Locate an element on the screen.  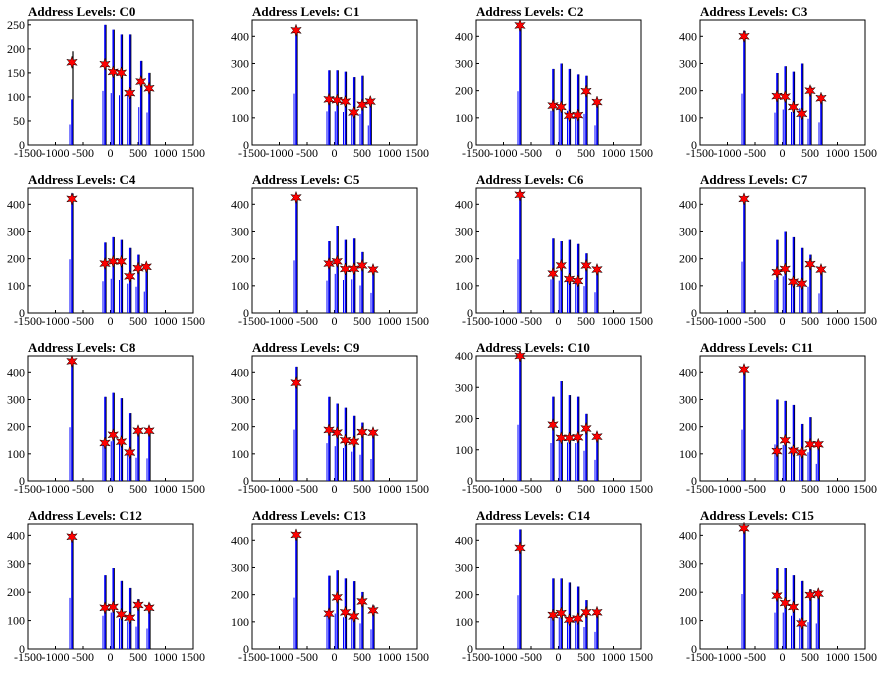
panel-title: Address Levels: C11 is located at coordinates (756, 347).